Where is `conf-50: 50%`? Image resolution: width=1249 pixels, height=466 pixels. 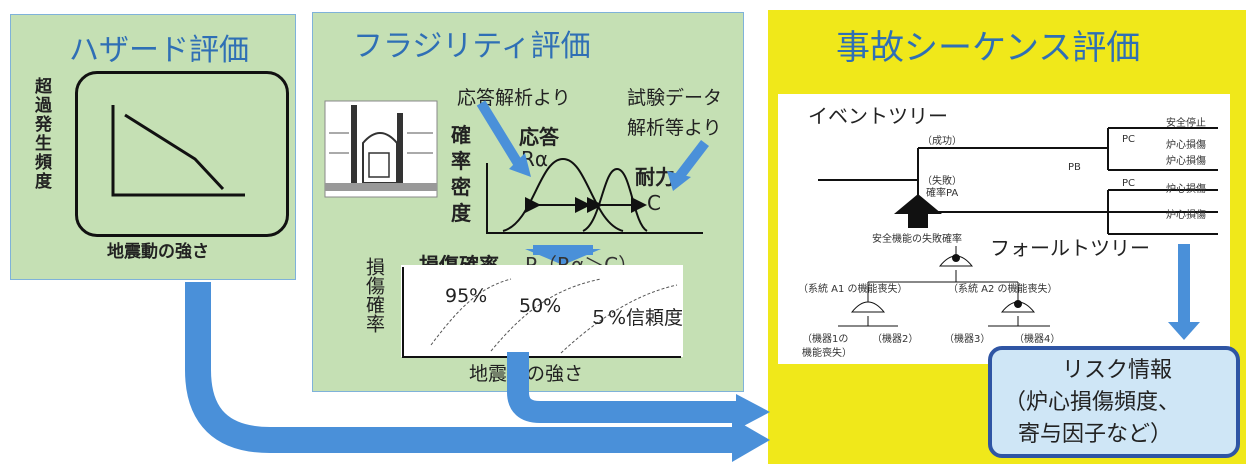
conf-50: 50% is located at coordinates (540, 306).